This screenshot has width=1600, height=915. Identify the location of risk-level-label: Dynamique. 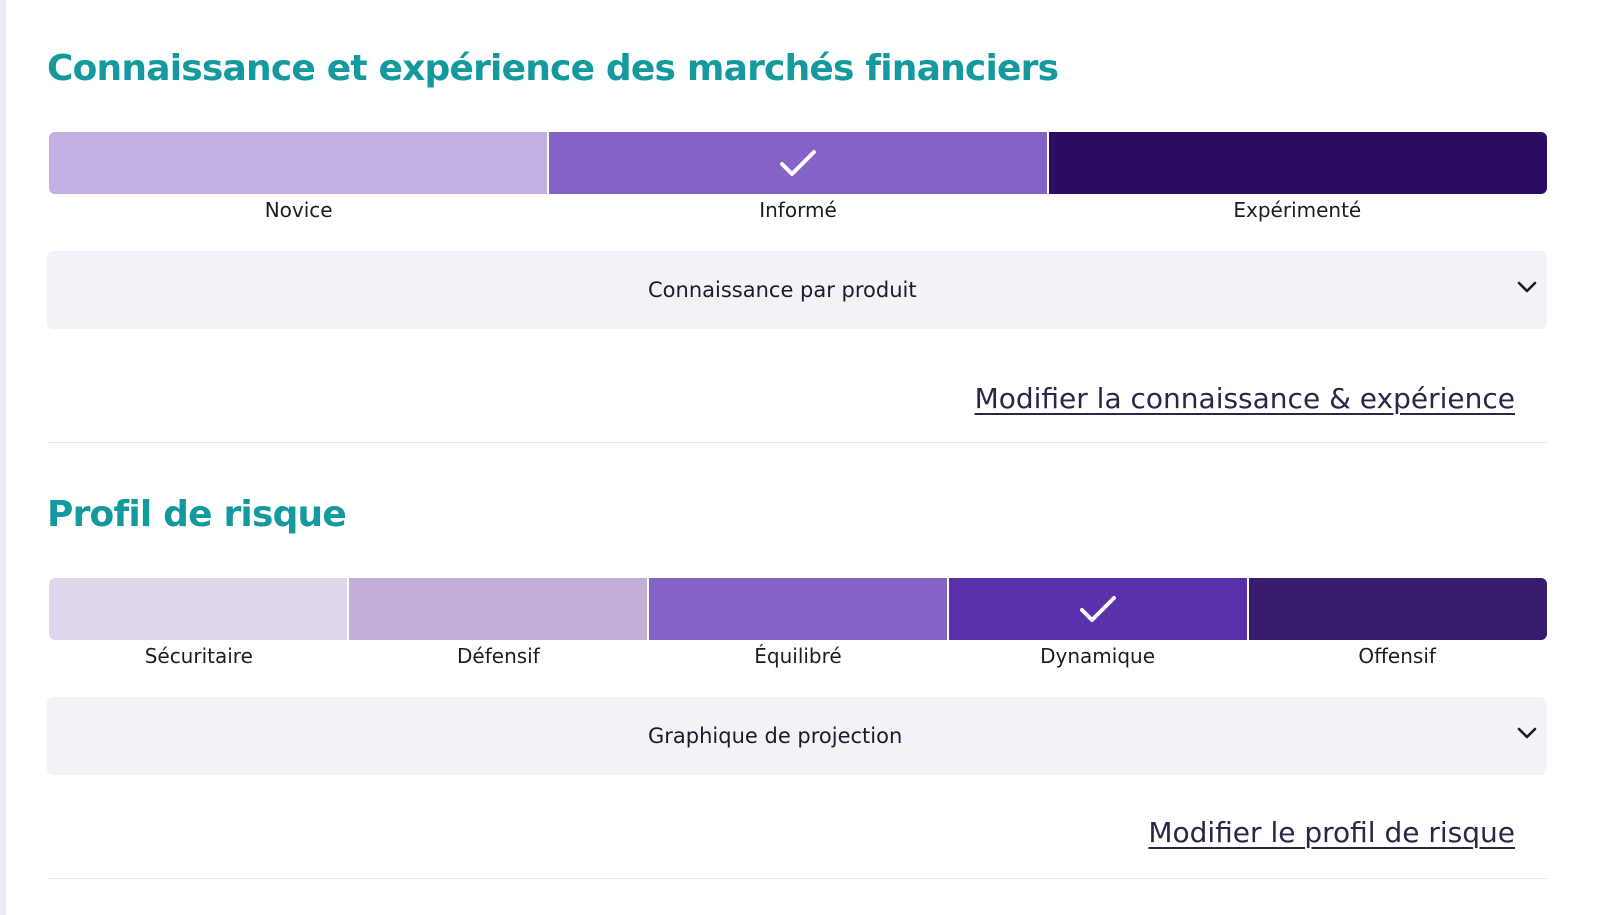
(1098, 656).